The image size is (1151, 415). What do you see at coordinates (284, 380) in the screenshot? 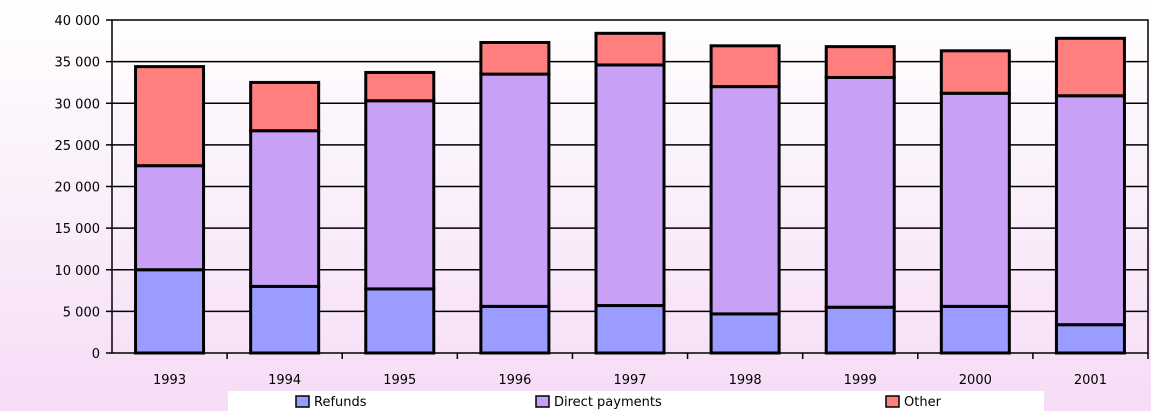
I see `x-tick-label: 1994` at bounding box center [284, 380].